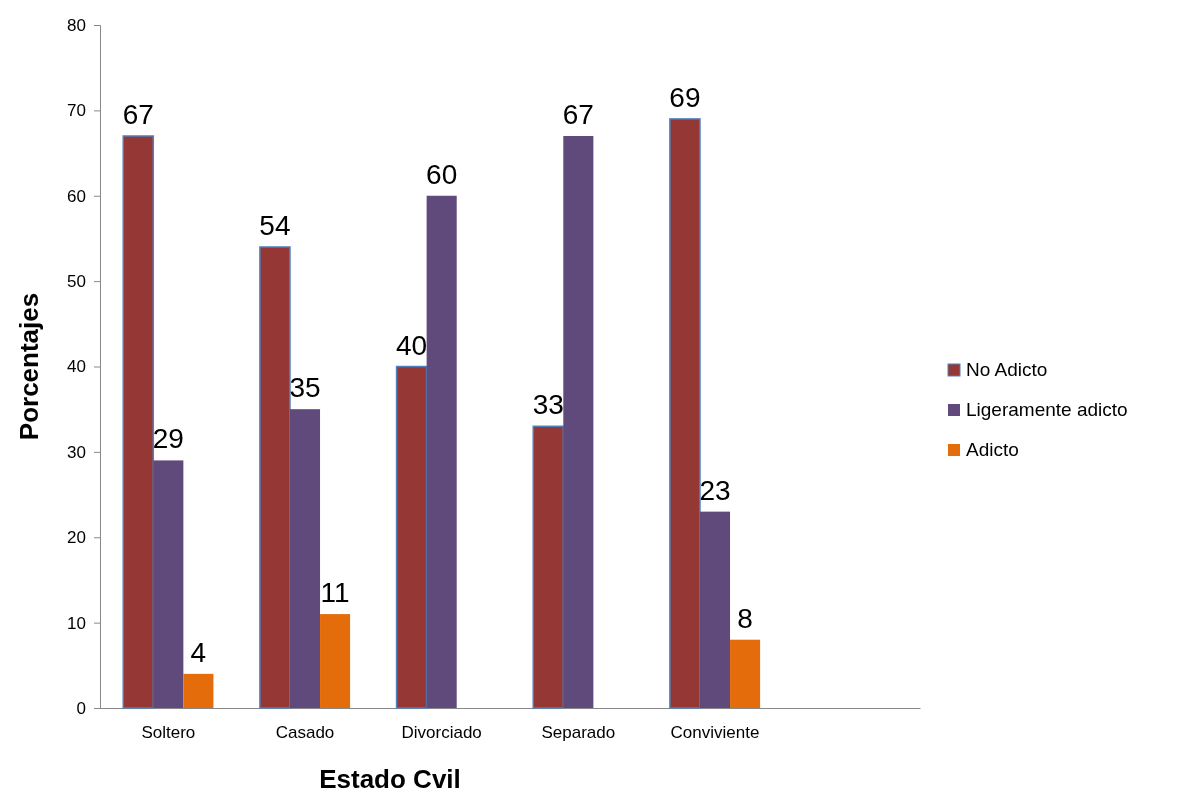  Describe the element at coordinates (168, 439) in the screenshot. I see `data-label: 29` at that location.